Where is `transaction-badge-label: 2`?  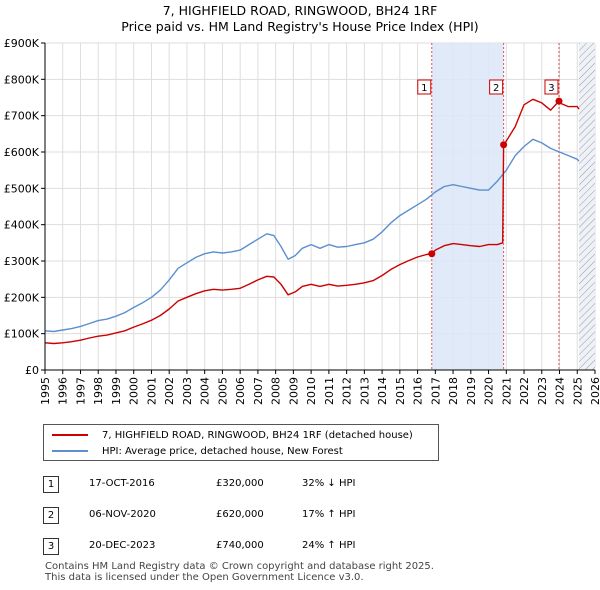 transaction-badge-label: 2 is located at coordinates (496, 88).